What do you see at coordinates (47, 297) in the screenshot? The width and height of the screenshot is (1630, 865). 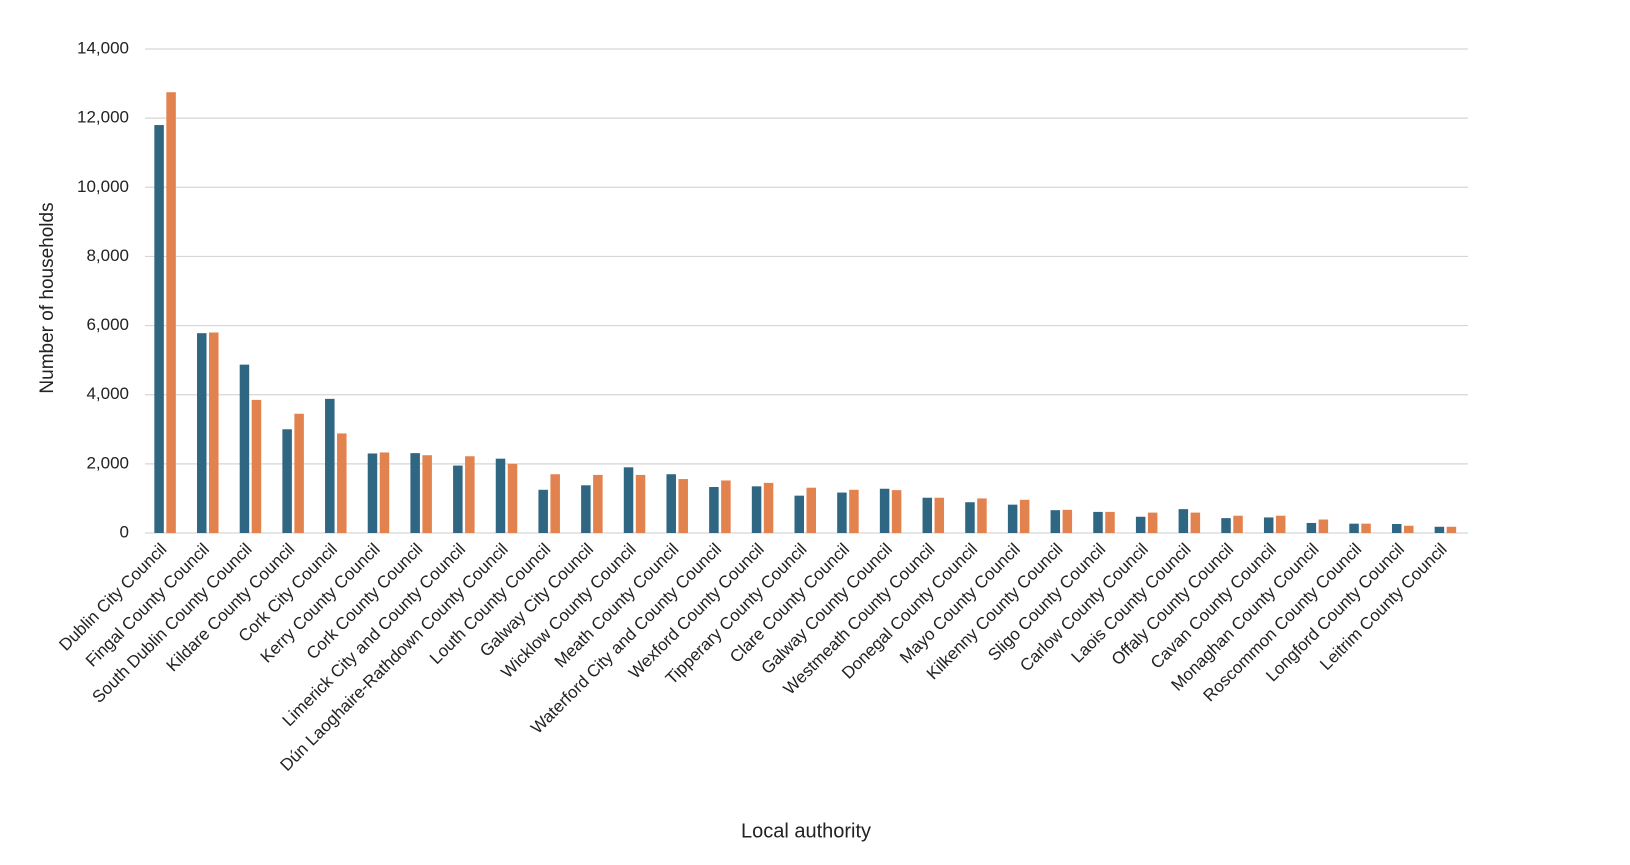 I see `y-axis-label: Number of households` at bounding box center [47, 297].